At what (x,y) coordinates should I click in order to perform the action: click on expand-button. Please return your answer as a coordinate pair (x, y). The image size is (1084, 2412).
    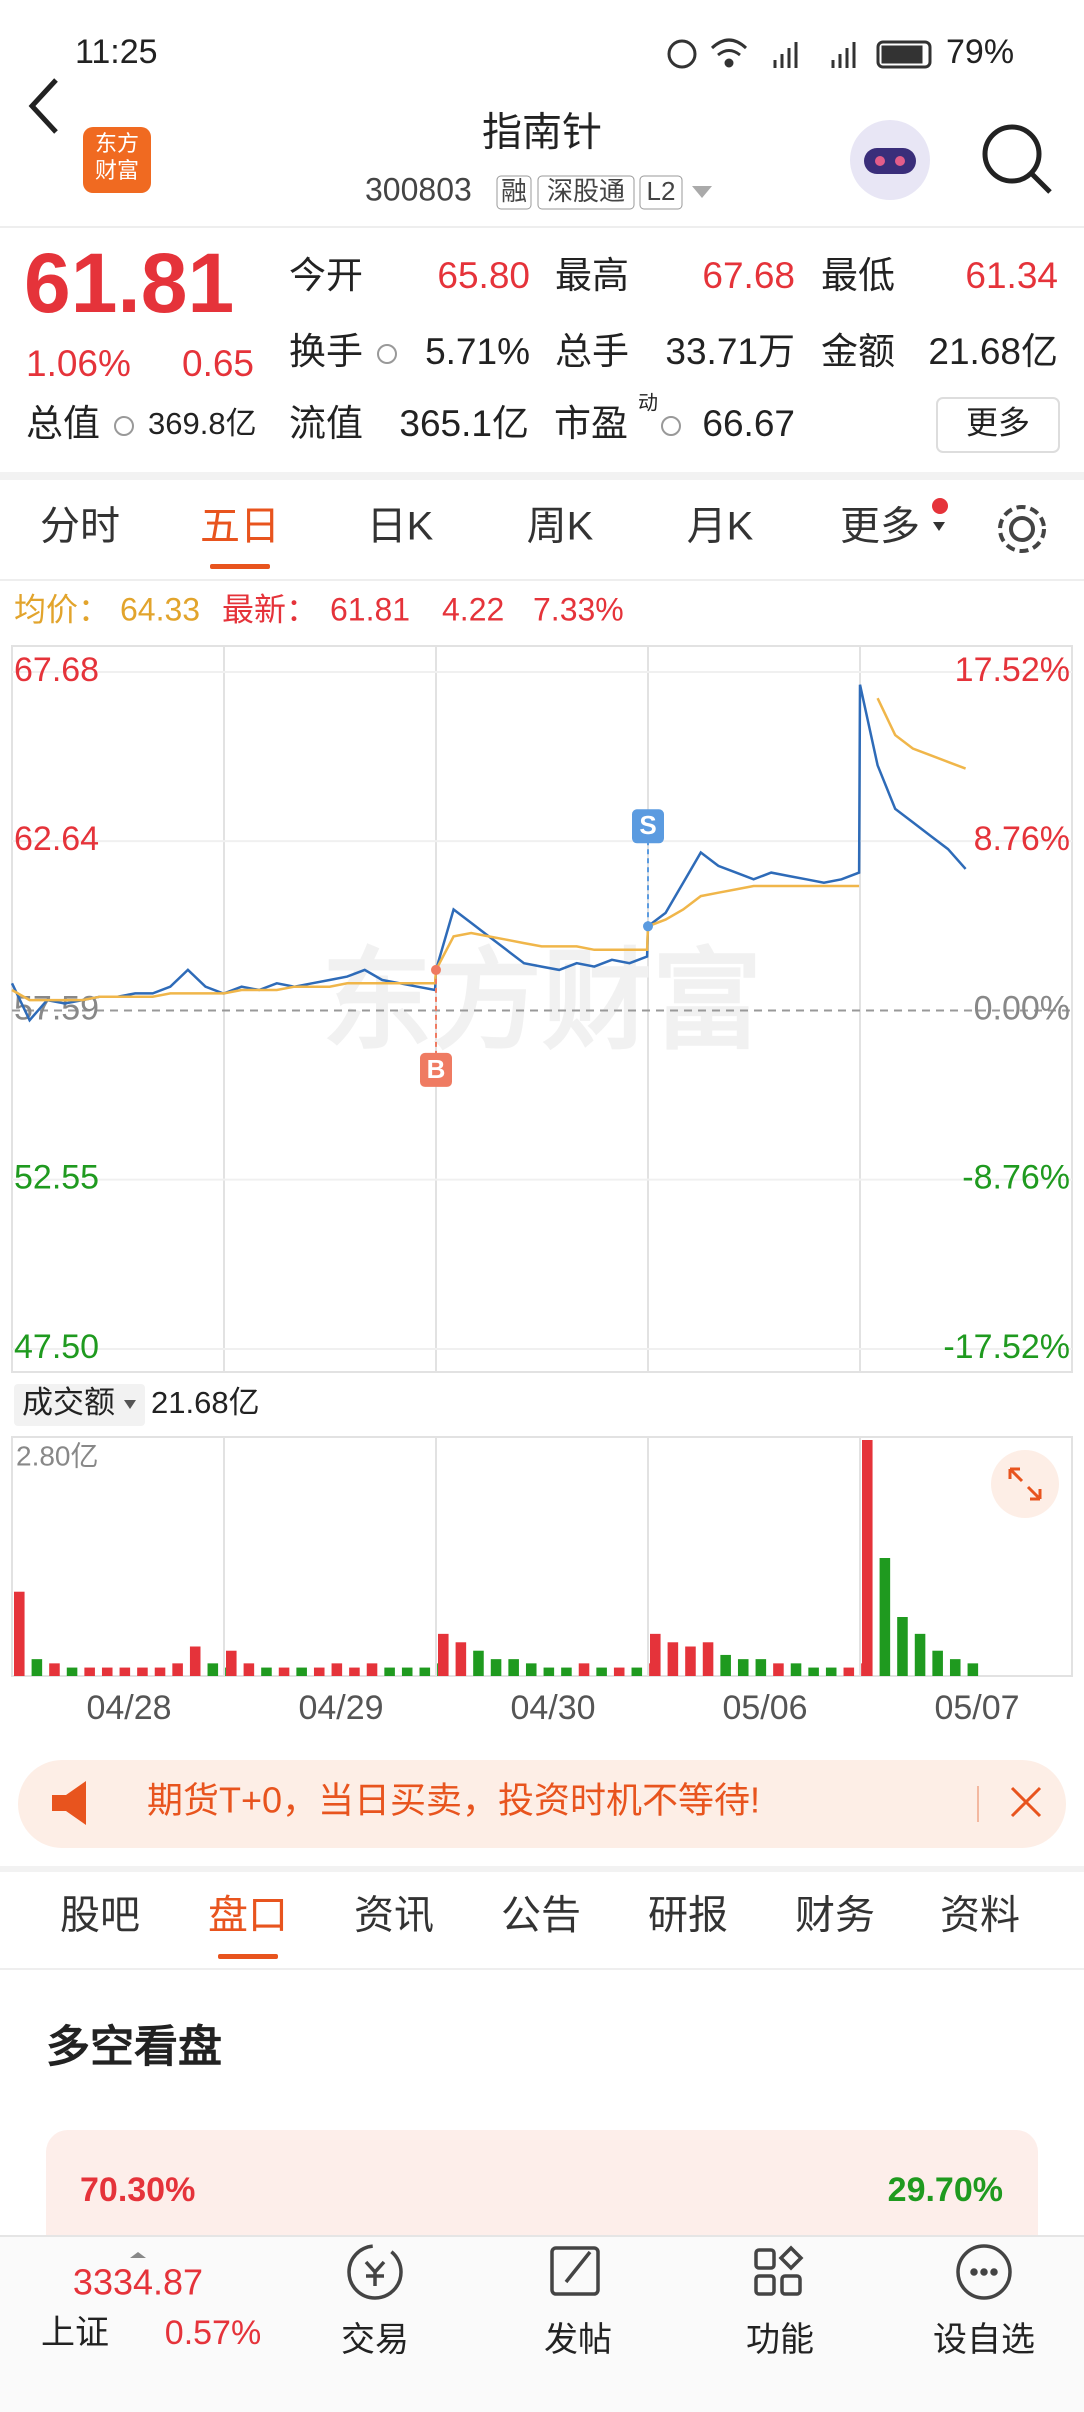
    Looking at the image, I should click on (1025, 1484).